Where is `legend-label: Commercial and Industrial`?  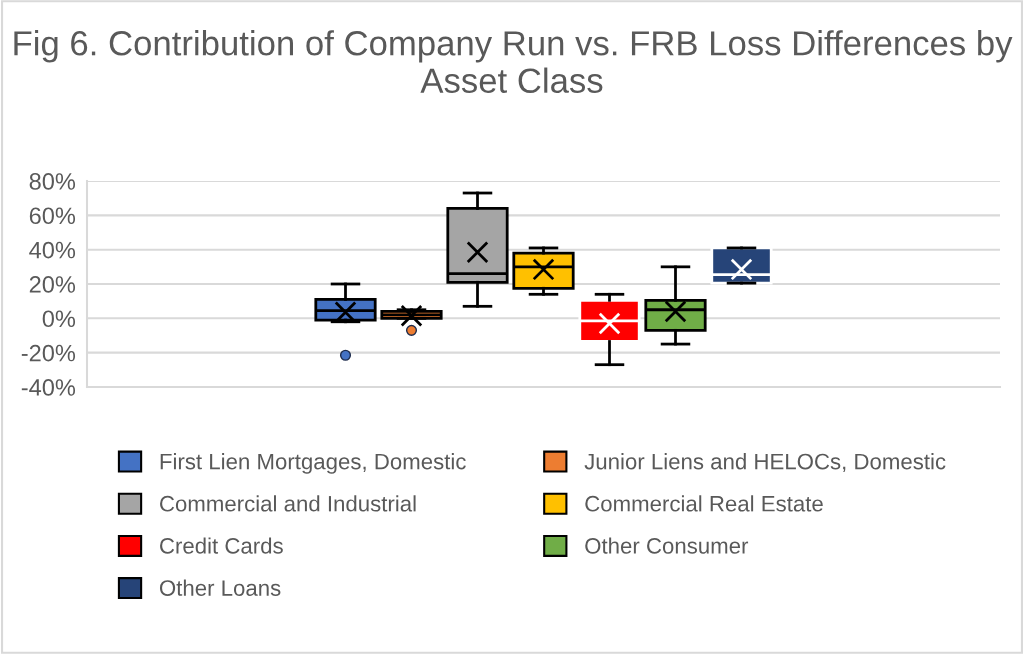
legend-label: Commercial and Industrial is located at coordinates (288, 503).